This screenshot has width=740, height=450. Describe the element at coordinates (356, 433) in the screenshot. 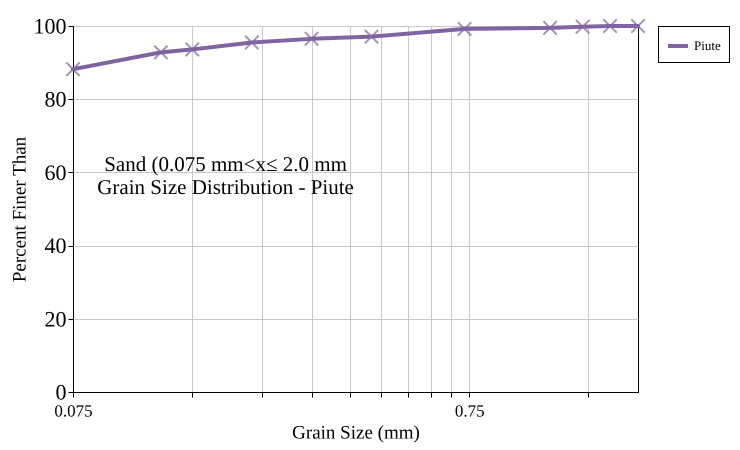

I see `x-axis-title: Grain Size (mm)` at that location.